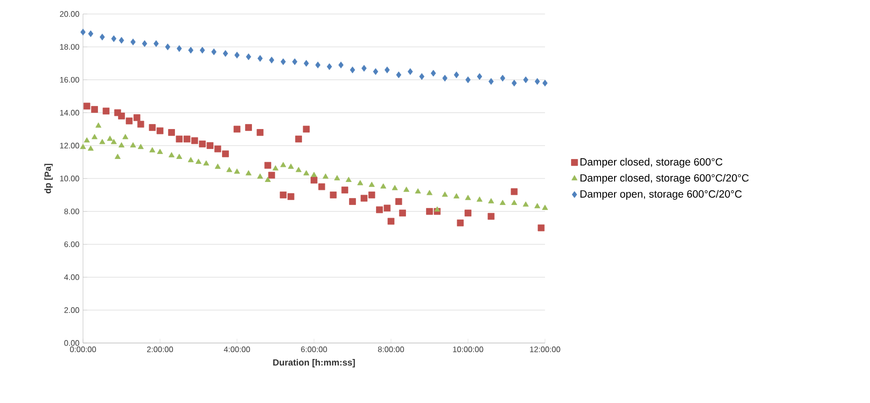 The width and height of the screenshot is (870, 403). Describe the element at coordinates (314, 363) in the screenshot. I see `x-axis-title: Duration [h:mm:ss]` at that location.